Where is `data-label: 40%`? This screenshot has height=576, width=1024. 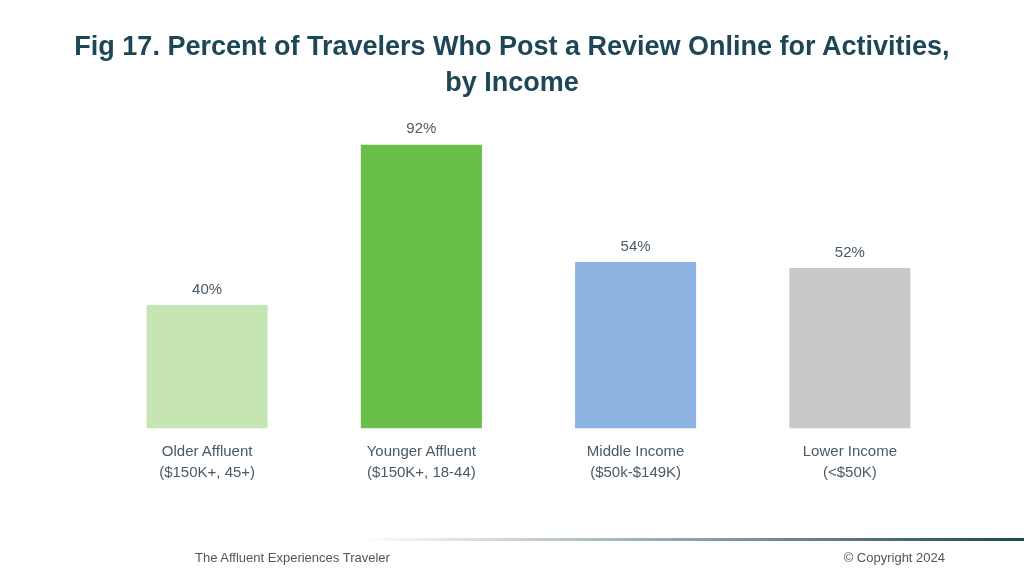
data-label: 40% is located at coordinates (207, 288).